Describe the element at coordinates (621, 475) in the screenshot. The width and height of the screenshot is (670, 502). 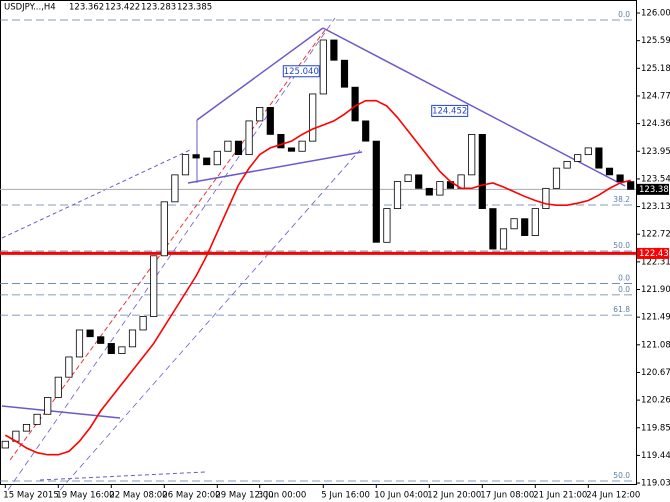
I see `fib-label: 50.0` at that location.